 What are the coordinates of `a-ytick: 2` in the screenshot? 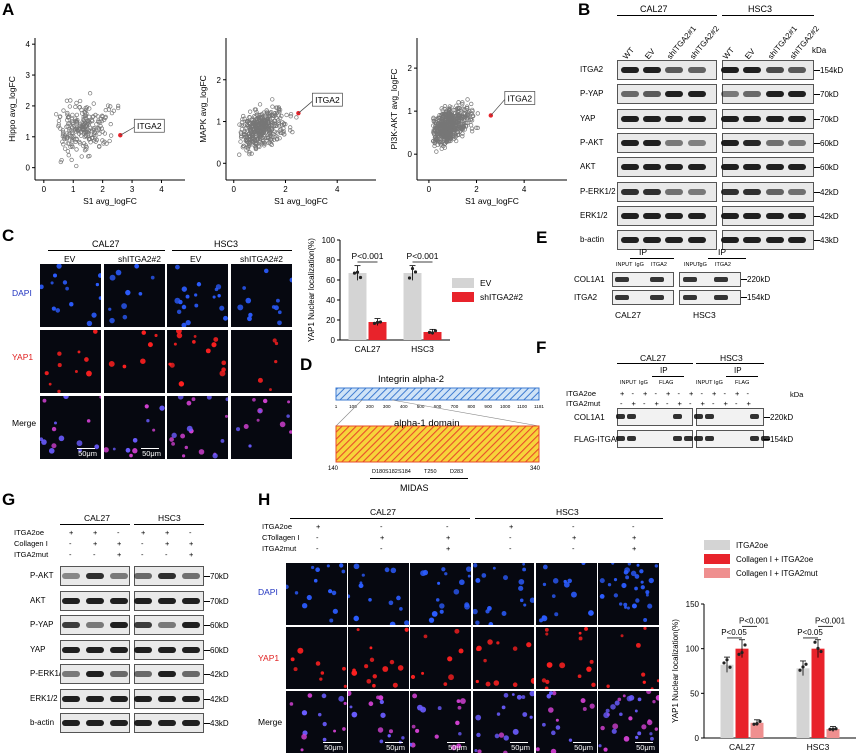 It's located at (28, 106).